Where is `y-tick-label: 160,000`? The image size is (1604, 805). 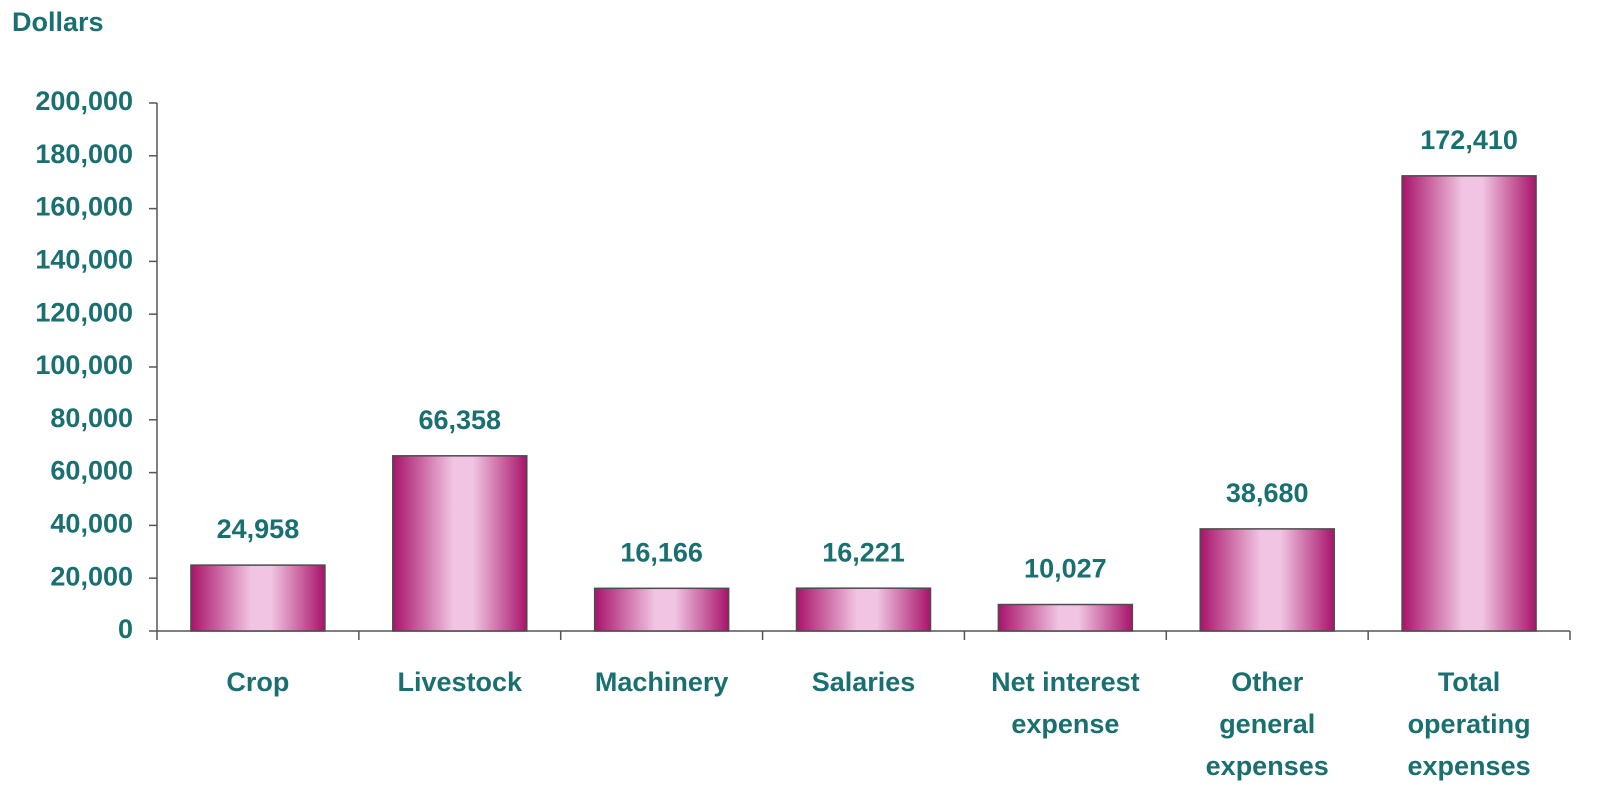
y-tick-label: 160,000 is located at coordinates (84, 207).